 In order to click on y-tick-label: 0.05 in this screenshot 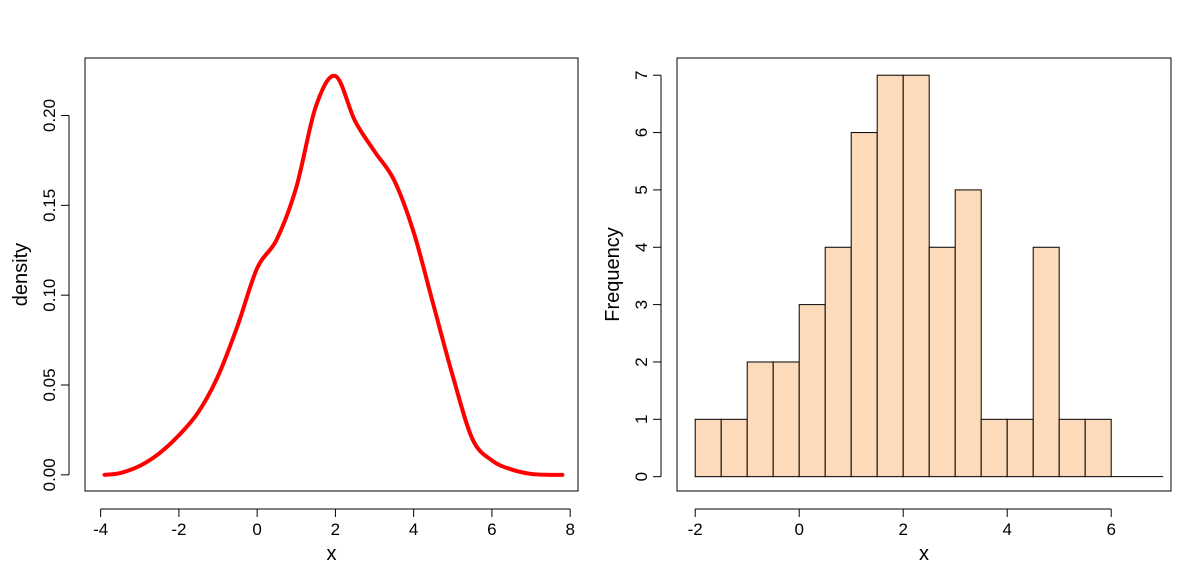, I will do `click(49, 384)`.